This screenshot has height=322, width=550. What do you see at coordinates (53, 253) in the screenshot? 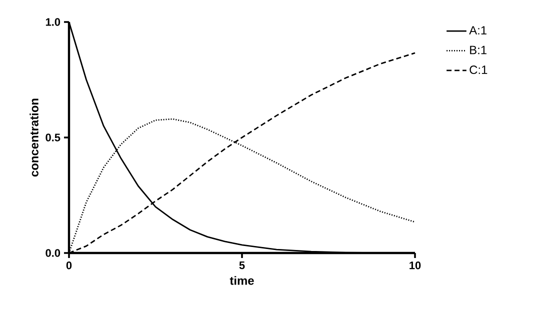
I see `y-tick-label: 0.0` at bounding box center [53, 253].